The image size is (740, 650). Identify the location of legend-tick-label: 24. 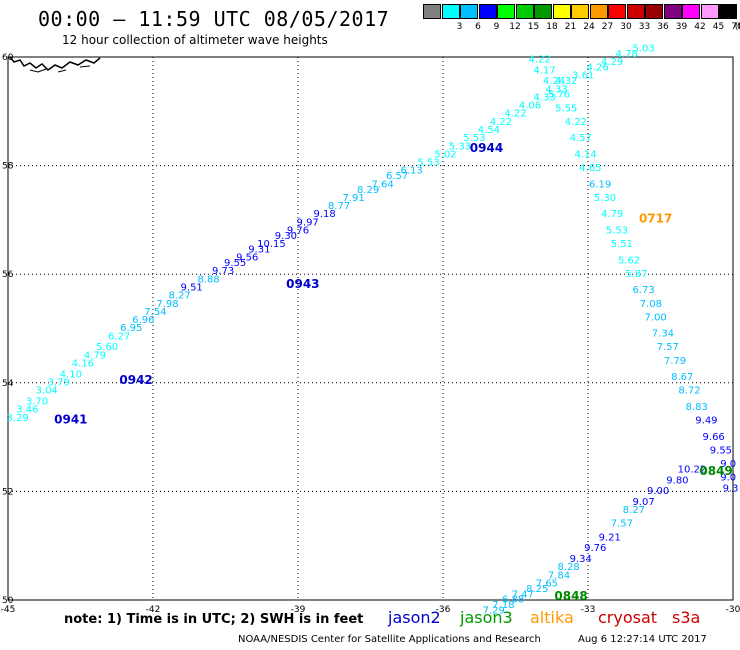
(589, 27).